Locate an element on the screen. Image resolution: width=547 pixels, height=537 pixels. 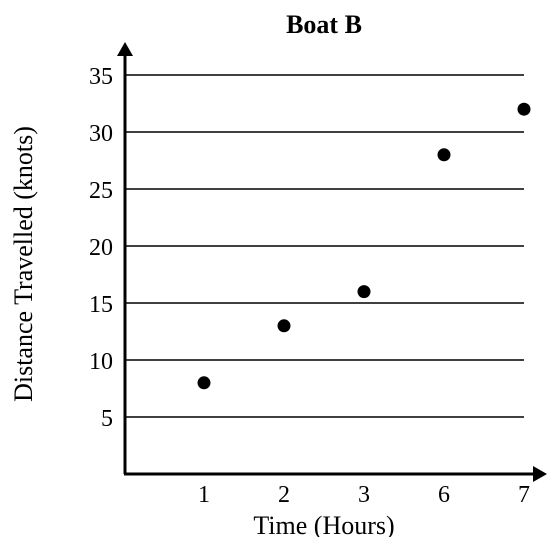
y-tick-label: 30 is located at coordinates (101, 134).